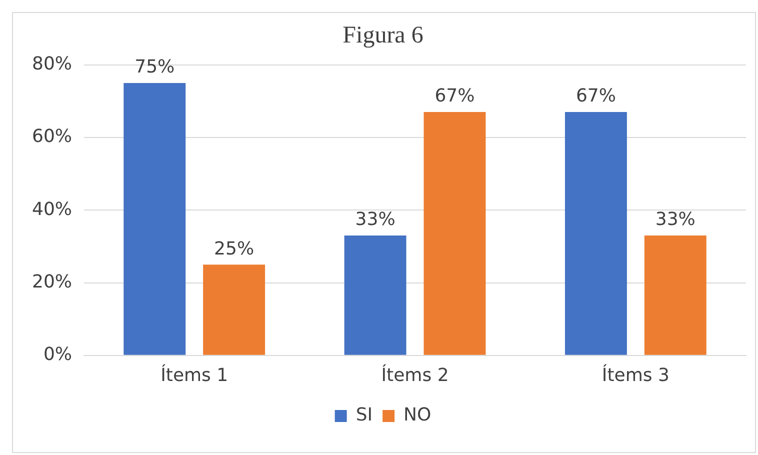  Describe the element at coordinates (52, 137) in the screenshot. I see `y-tick-label: 60%` at that location.